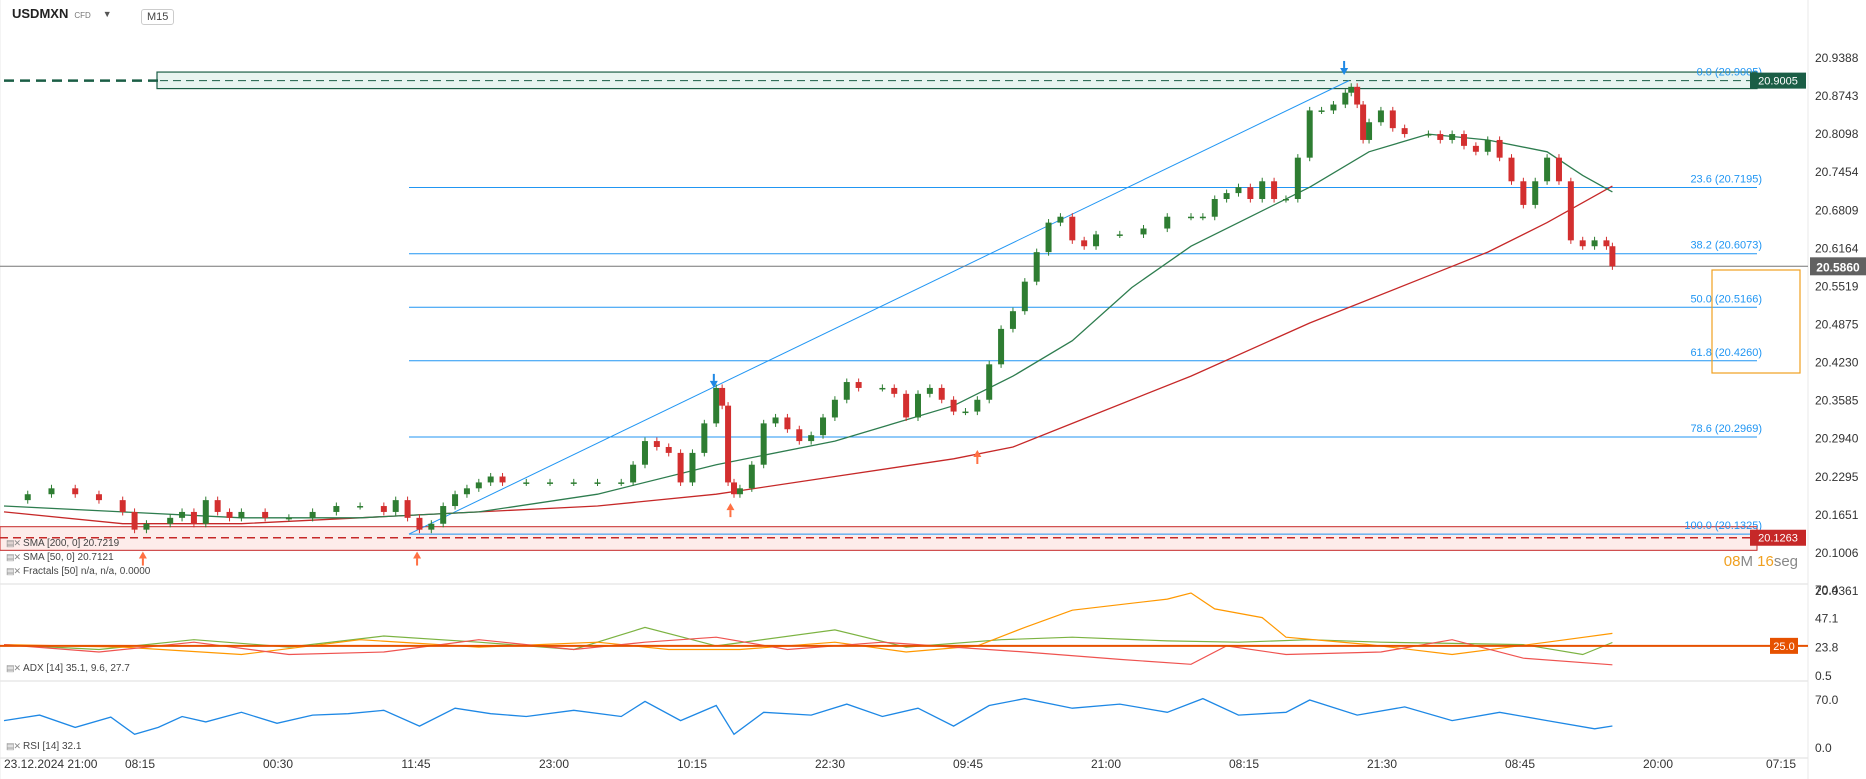  What do you see at coordinates (278, 764) in the screenshot?
I see `x-axis-tick-label: 00:30` at bounding box center [278, 764].